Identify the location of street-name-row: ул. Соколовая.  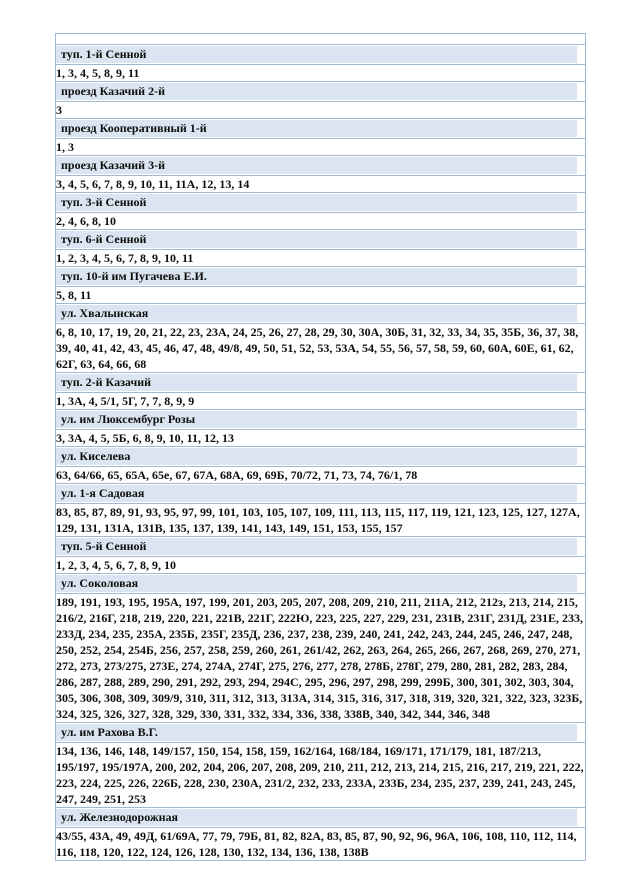
(320, 583).